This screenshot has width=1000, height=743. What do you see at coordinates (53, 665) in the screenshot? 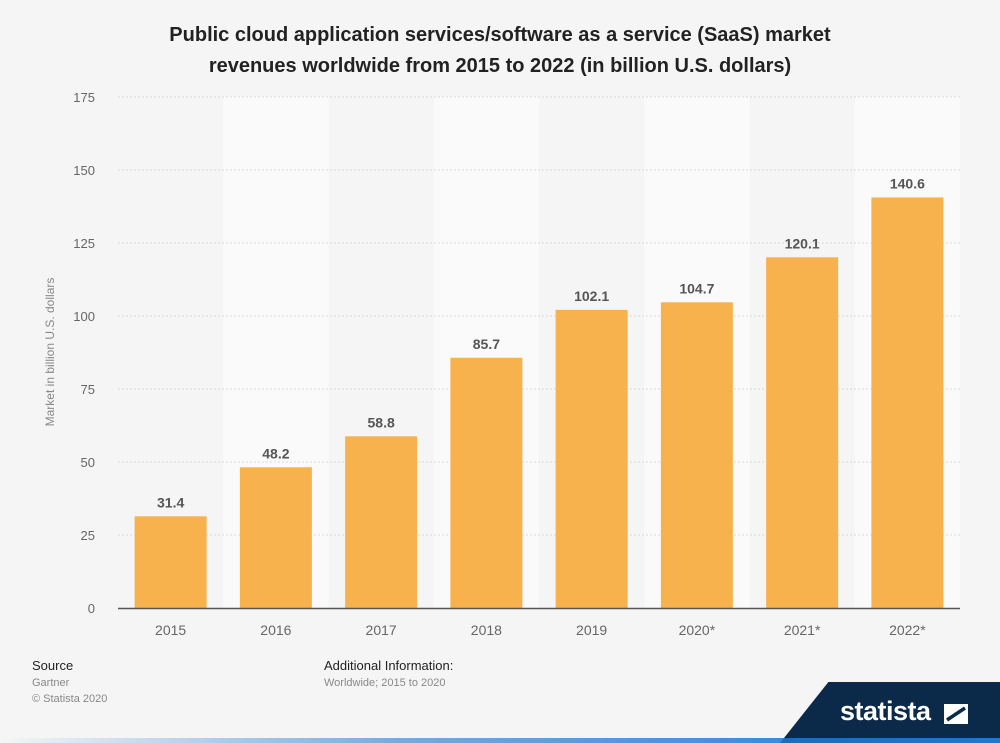
I see `source-label: Source` at bounding box center [53, 665].